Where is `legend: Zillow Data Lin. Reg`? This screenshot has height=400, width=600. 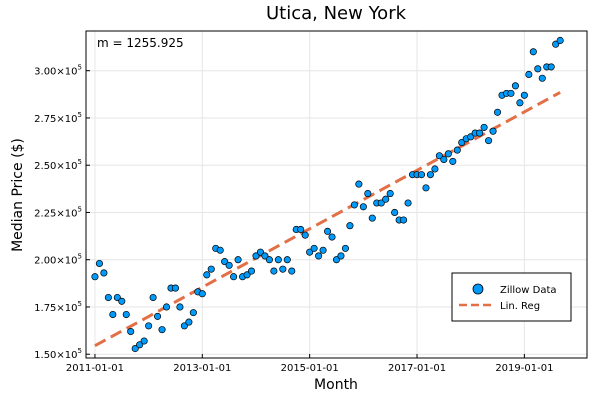
legend: Zillow Data Lin. Reg is located at coordinates (511, 297).